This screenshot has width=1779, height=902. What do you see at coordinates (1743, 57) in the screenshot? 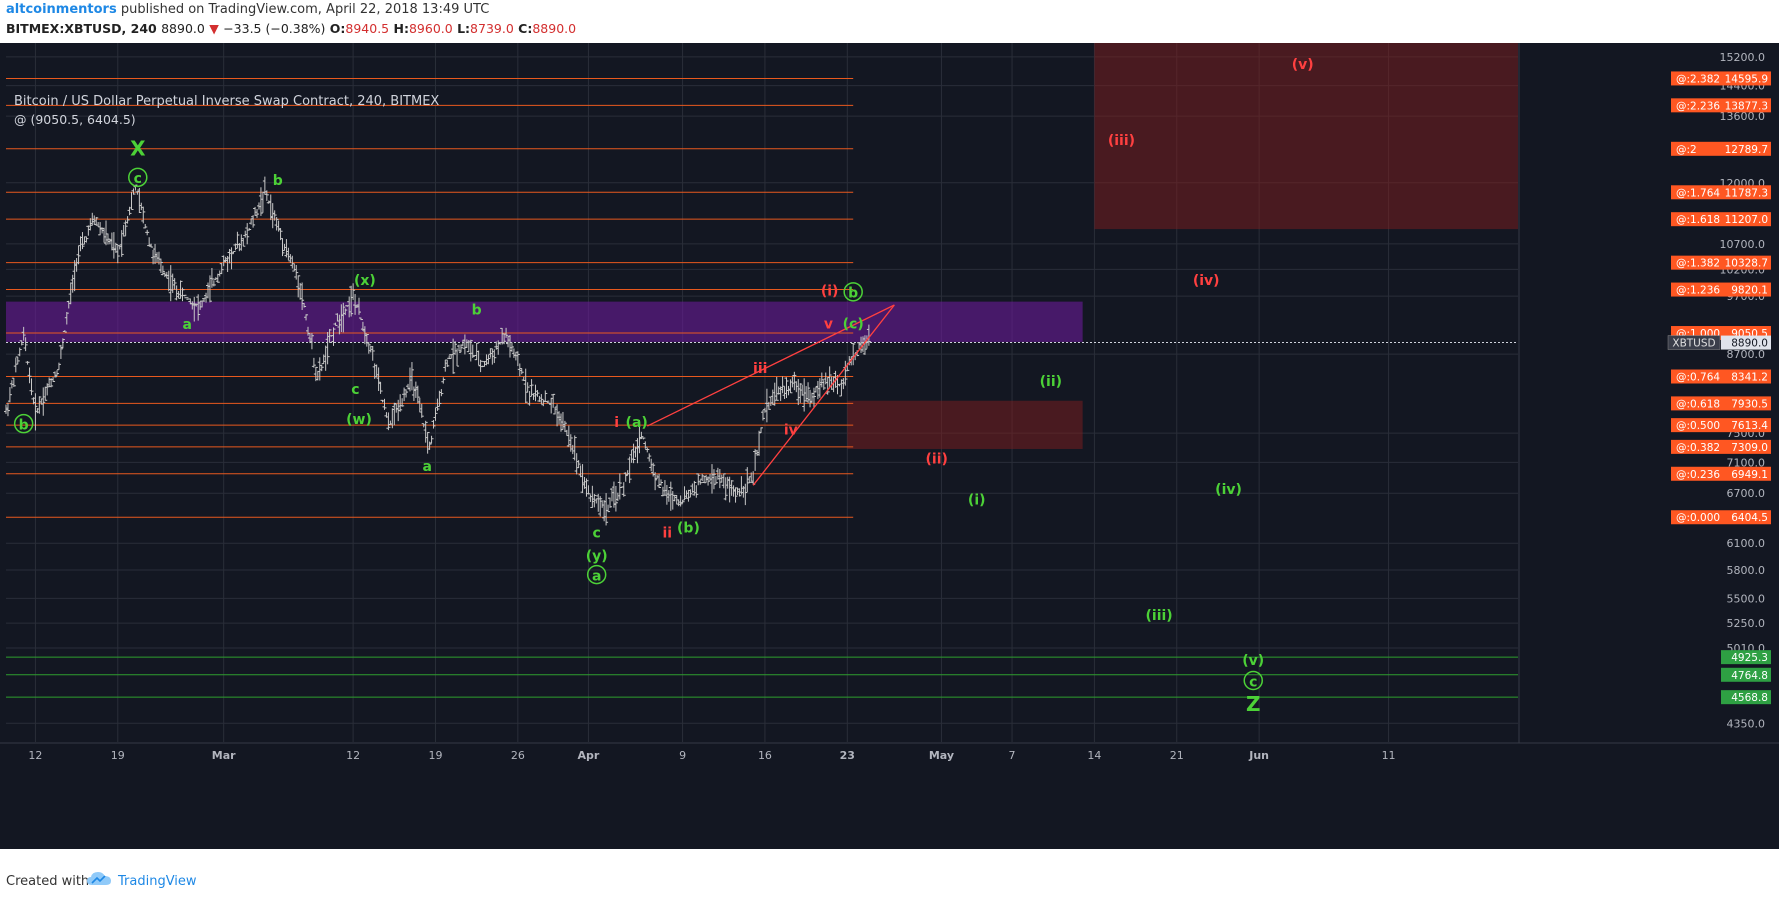
I see `price-tick-label: 15200.0` at bounding box center [1743, 57].